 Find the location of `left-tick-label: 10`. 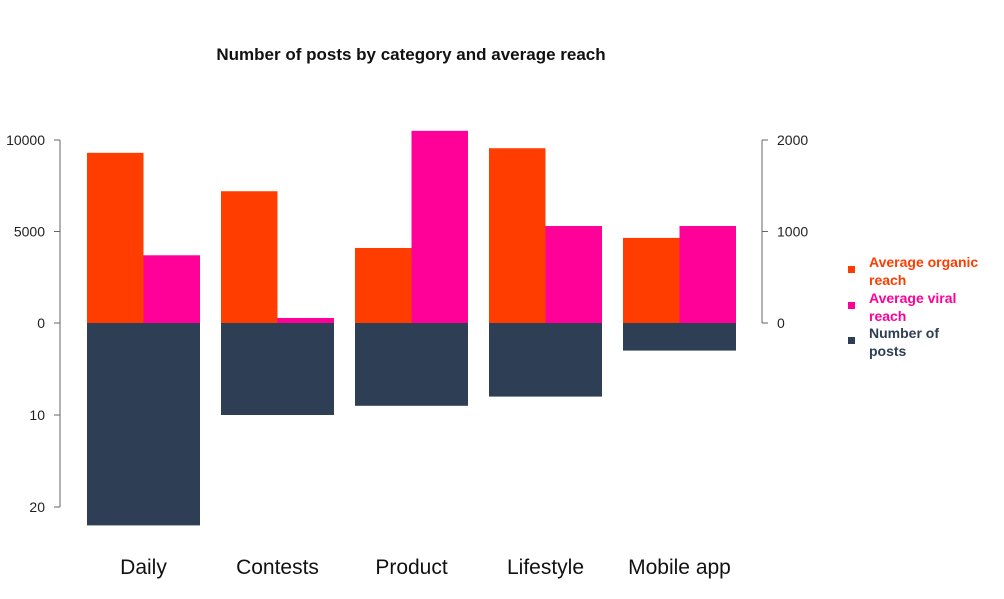

left-tick-label: 10 is located at coordinates (37, 415).